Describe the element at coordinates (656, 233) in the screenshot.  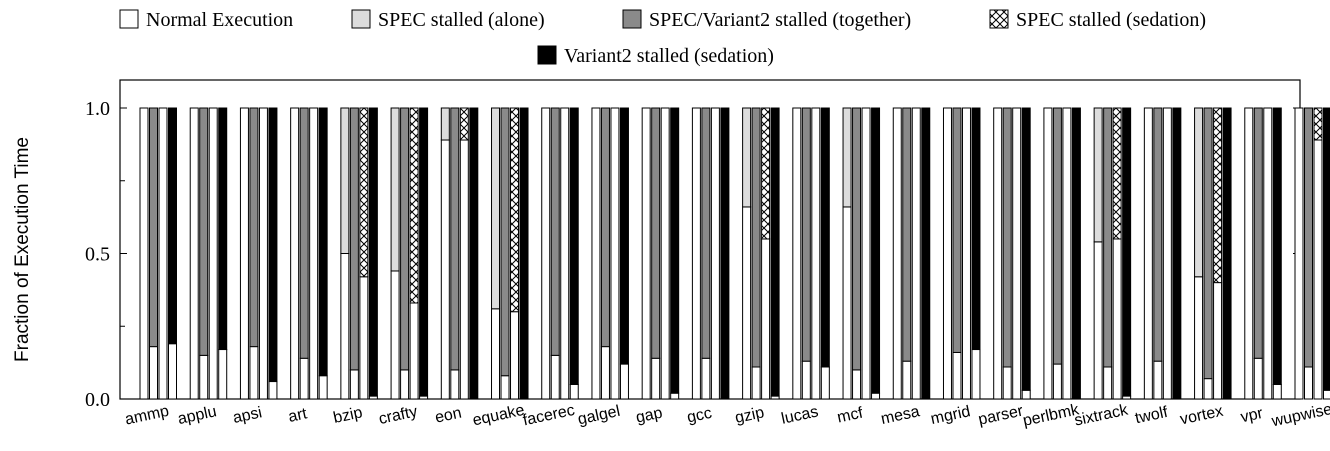
I see `bar-gap-1-stall` at that location.